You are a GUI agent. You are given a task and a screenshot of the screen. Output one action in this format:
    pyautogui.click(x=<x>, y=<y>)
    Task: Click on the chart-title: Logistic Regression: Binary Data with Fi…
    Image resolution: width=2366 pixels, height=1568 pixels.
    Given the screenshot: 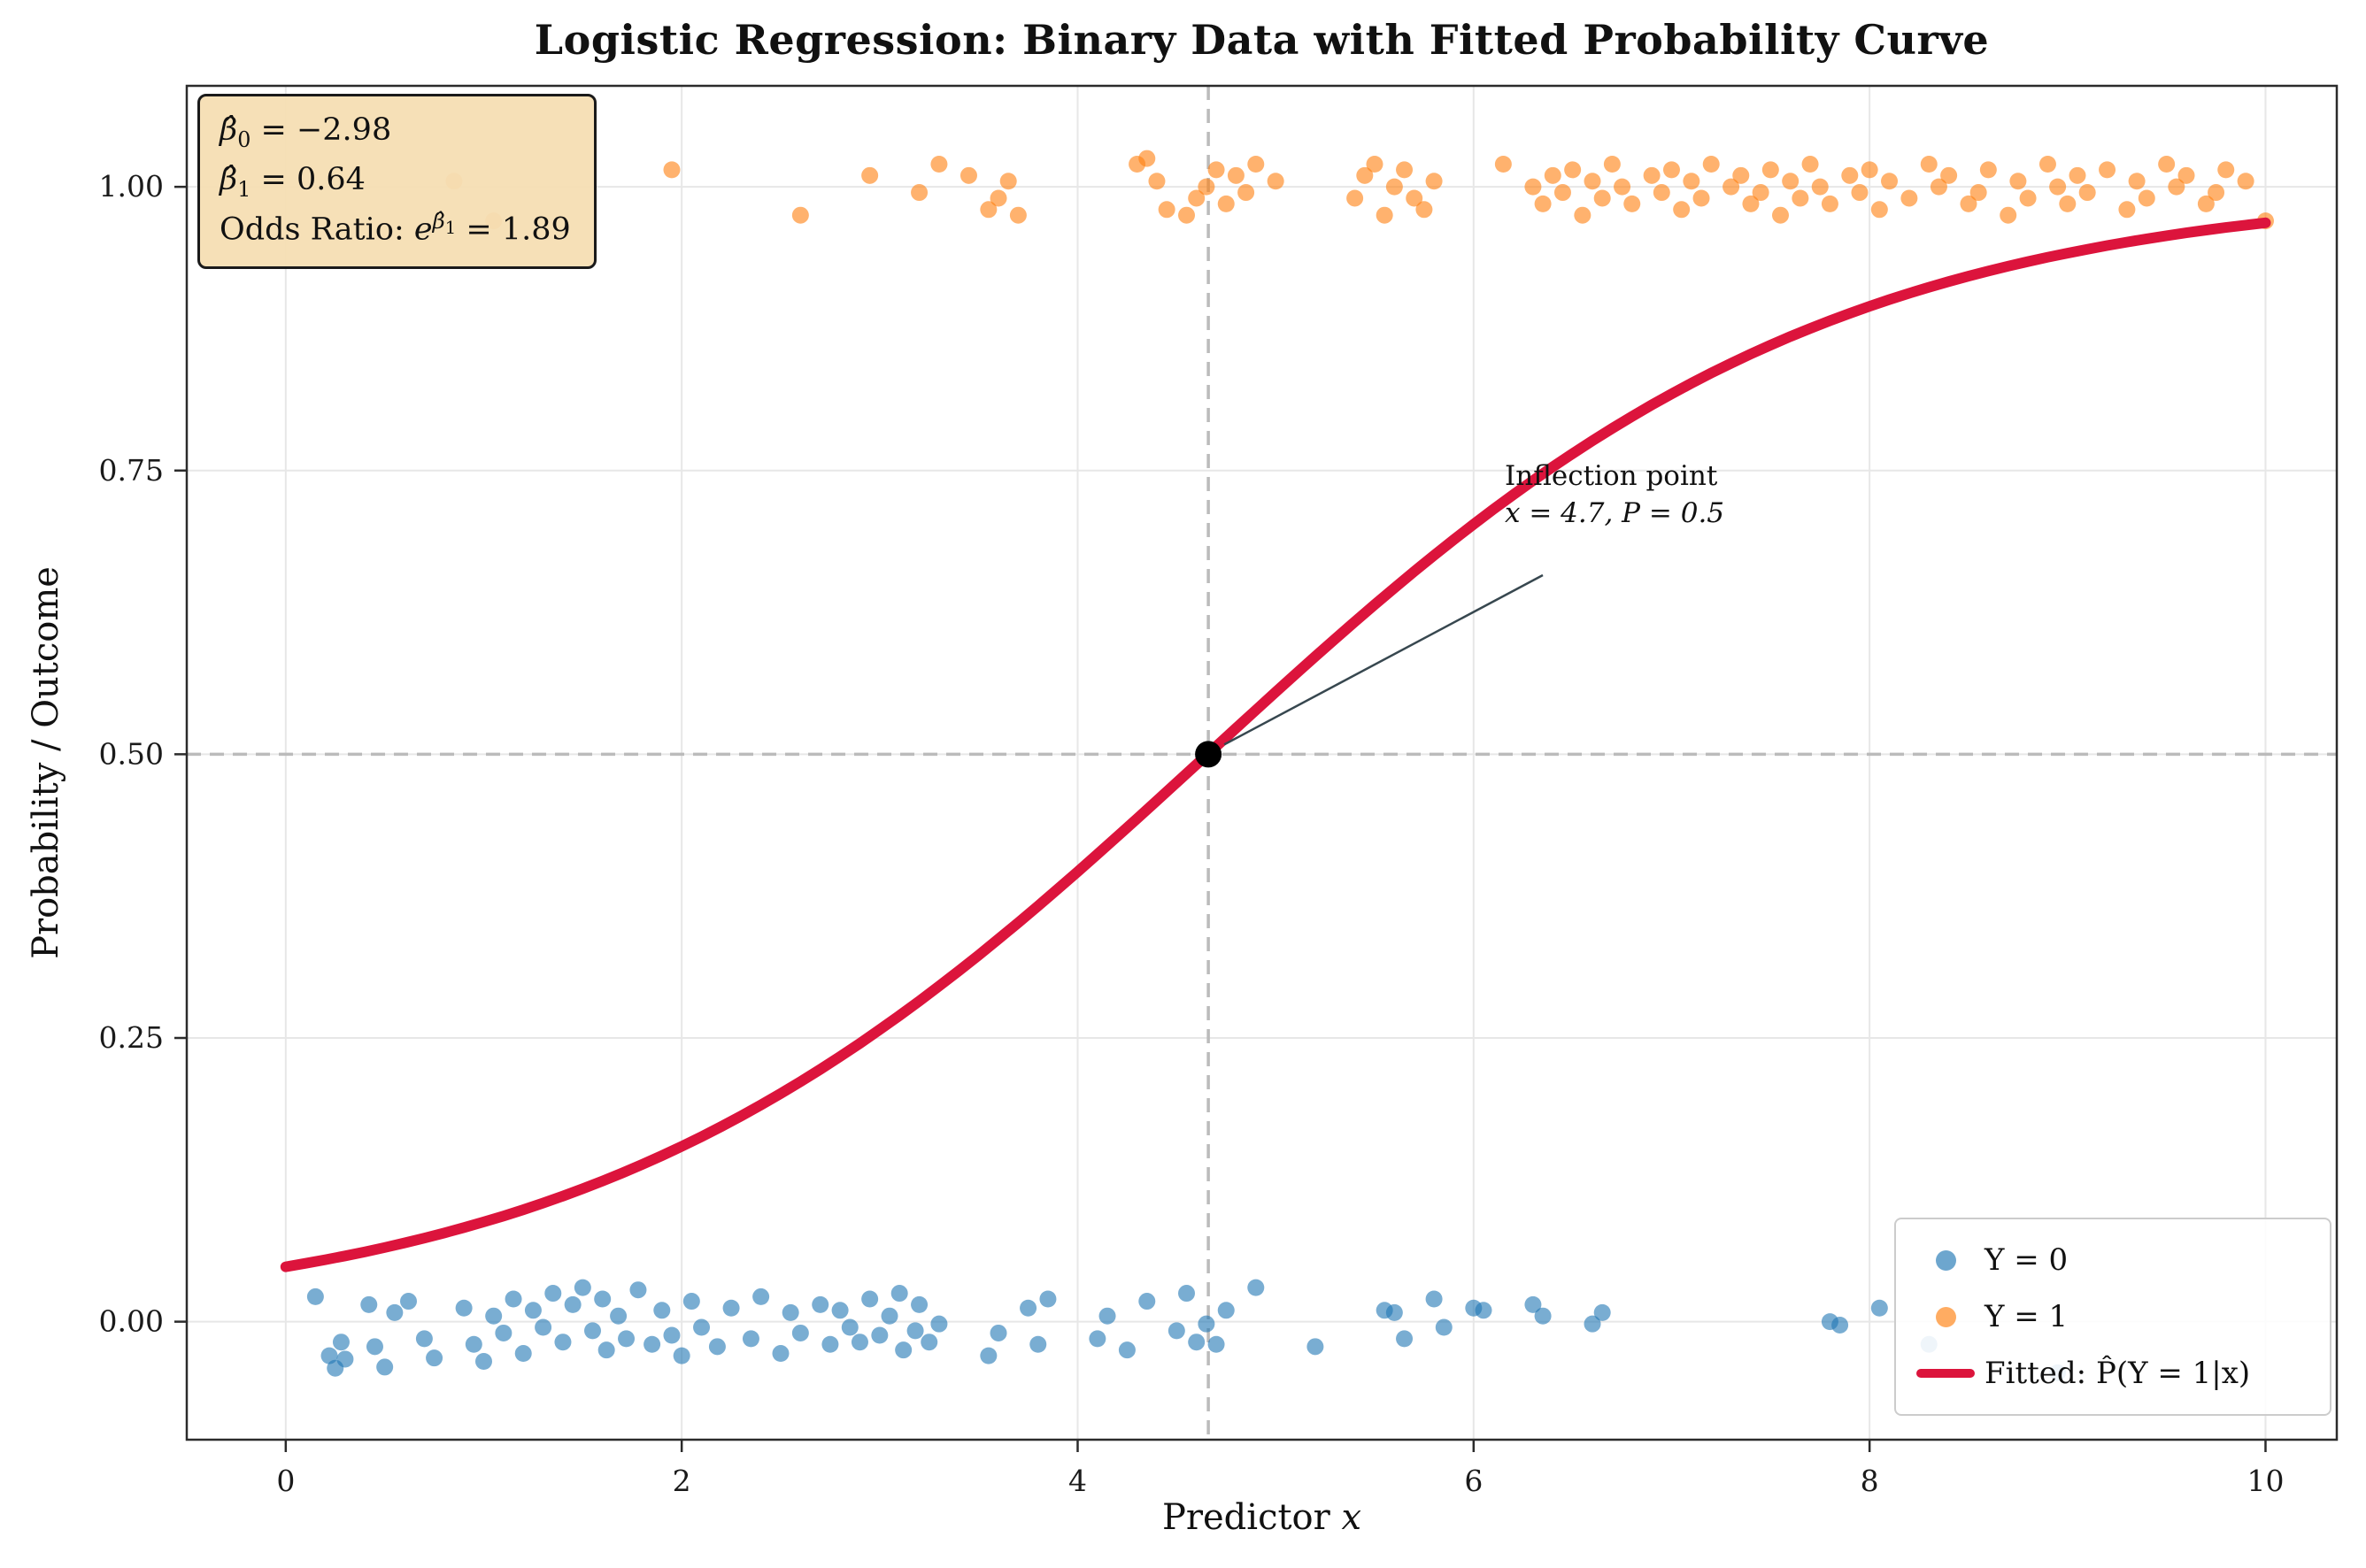 What is the action you would take?
    pyautogui.click(x=1262, y=40)
    